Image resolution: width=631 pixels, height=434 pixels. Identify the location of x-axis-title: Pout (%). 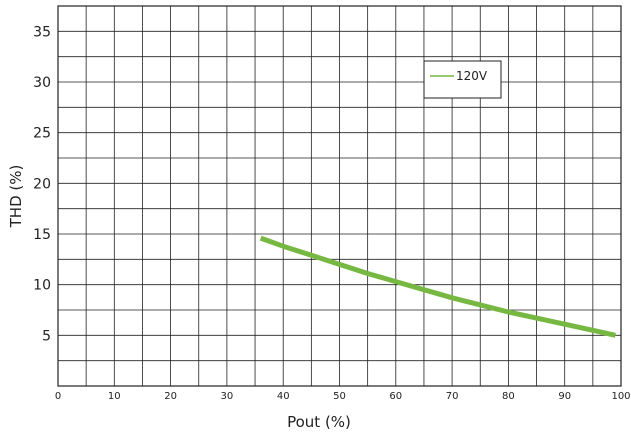
(319, 422).